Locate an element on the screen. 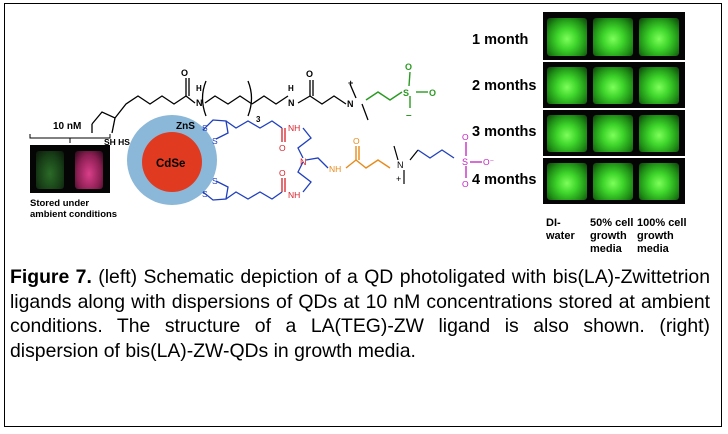  cdse-label: CdSe is located at coordinates (170, 164).